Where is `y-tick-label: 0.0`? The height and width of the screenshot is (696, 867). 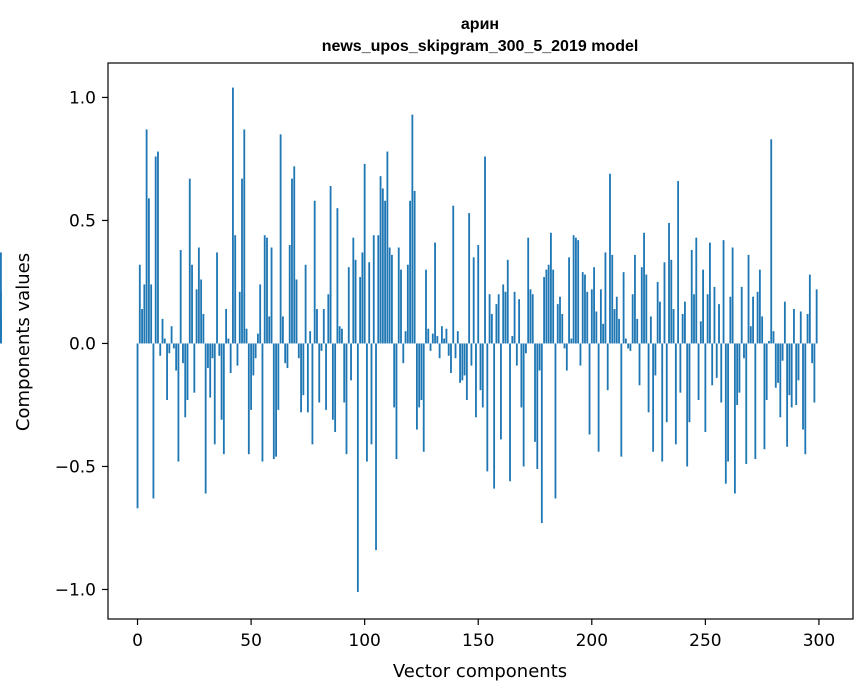 y-tick-label: 0.0 is located at coordinates (82, 344).